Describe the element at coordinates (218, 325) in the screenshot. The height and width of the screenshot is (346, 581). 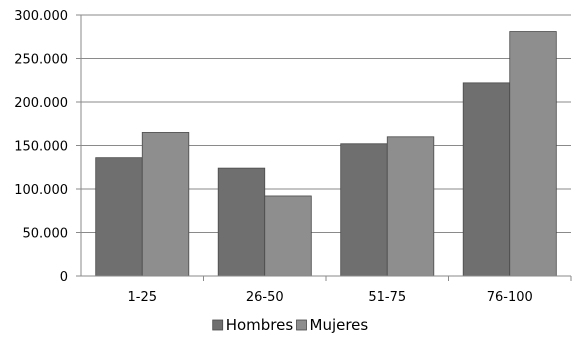
I see `legend-swatch-hombres` at that location.